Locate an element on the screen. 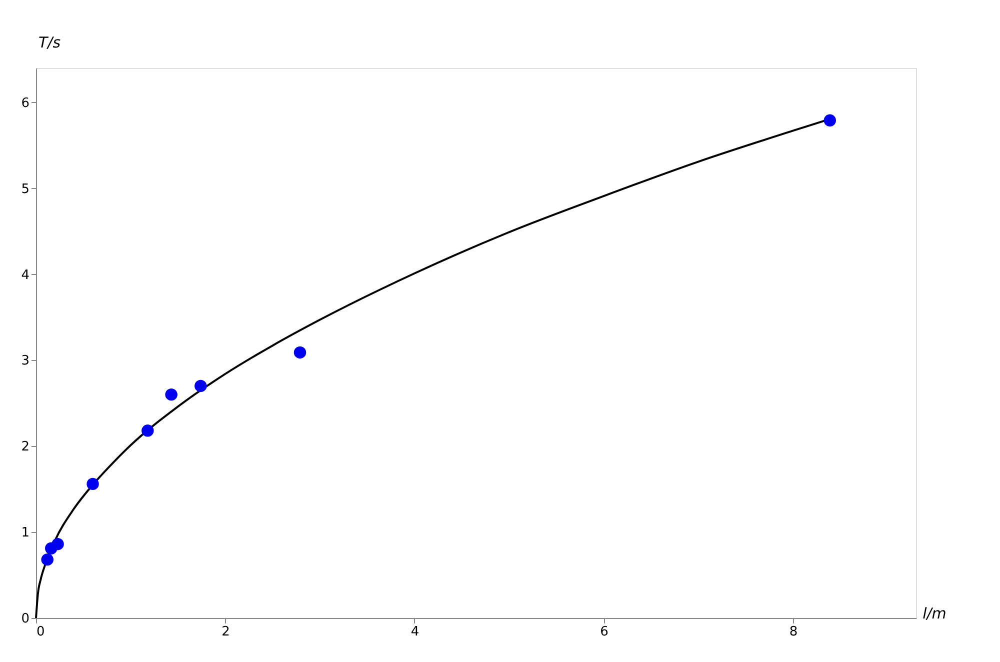 The width and height of the screenshot is (1000, 662). x-tick-label: 8 is located at coordinates (793, 632).